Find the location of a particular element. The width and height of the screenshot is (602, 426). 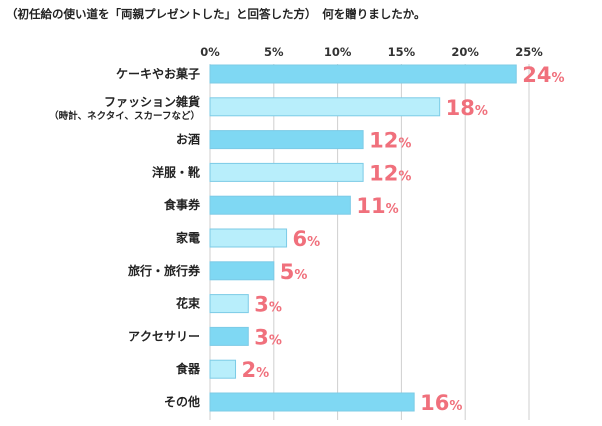

category-label: 家電 is located at coordinates (188, 237).